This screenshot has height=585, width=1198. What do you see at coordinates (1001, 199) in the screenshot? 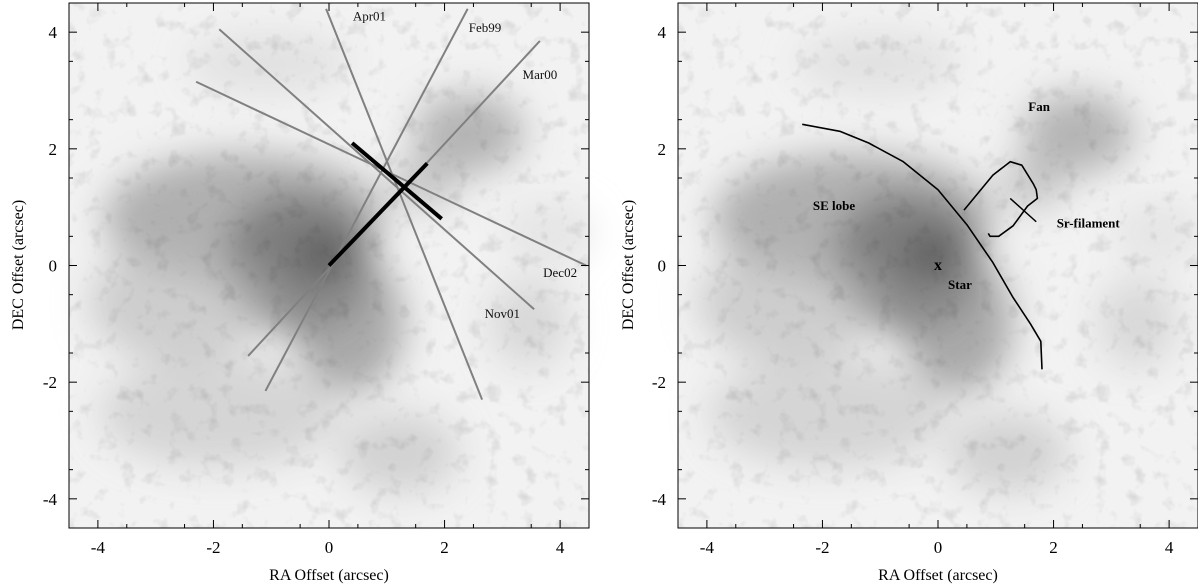
I see `sr-filament-outline` at bounding box center [1001, 199].